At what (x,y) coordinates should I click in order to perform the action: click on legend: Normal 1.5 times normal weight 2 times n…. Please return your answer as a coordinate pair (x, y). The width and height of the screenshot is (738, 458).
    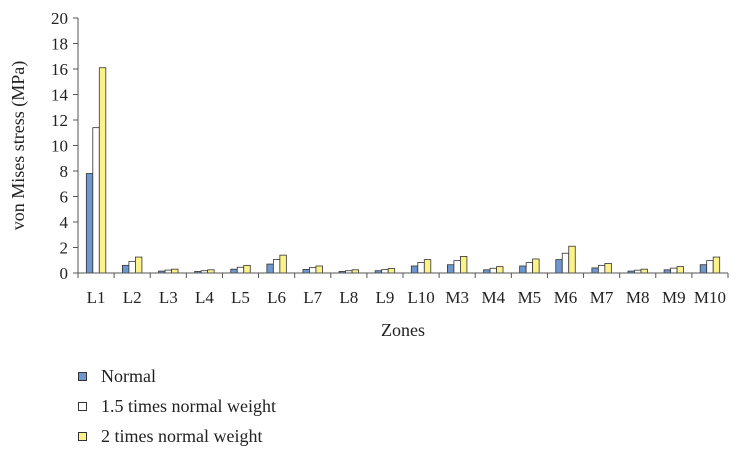
    Looking at the image, I should click on (177, 411).